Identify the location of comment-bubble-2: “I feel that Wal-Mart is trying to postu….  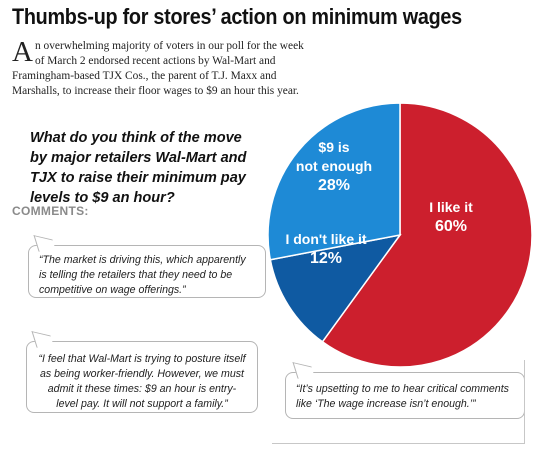
(142, 372).